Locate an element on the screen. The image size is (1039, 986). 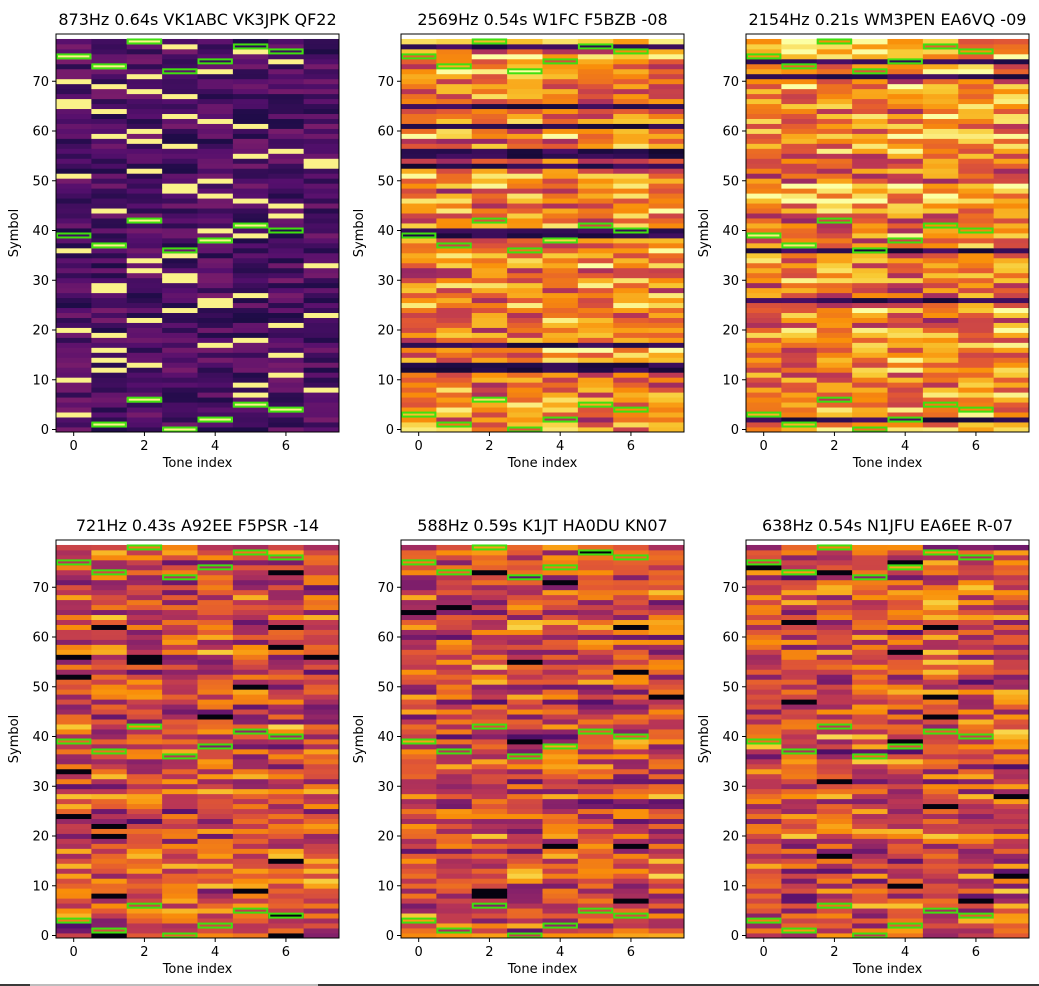
x-tick-label: 2 is located at coordinates (489, 952).